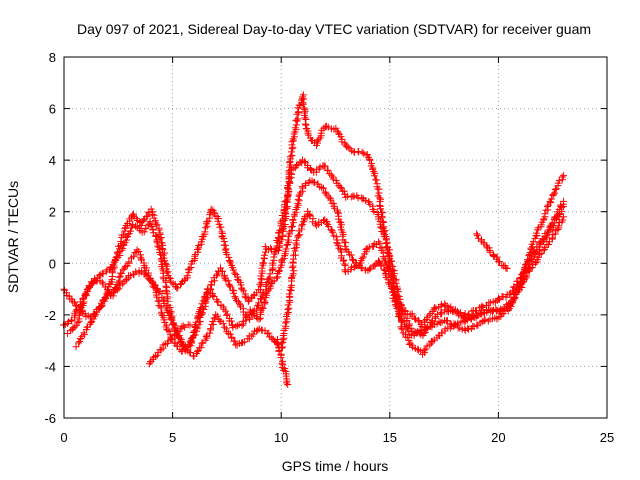 The height and width of the screenshot is (480, 640). What do you see at coordinates (283, 362) in the screenshot?
I see `series-segment-f` at bounding box center [283, 362].